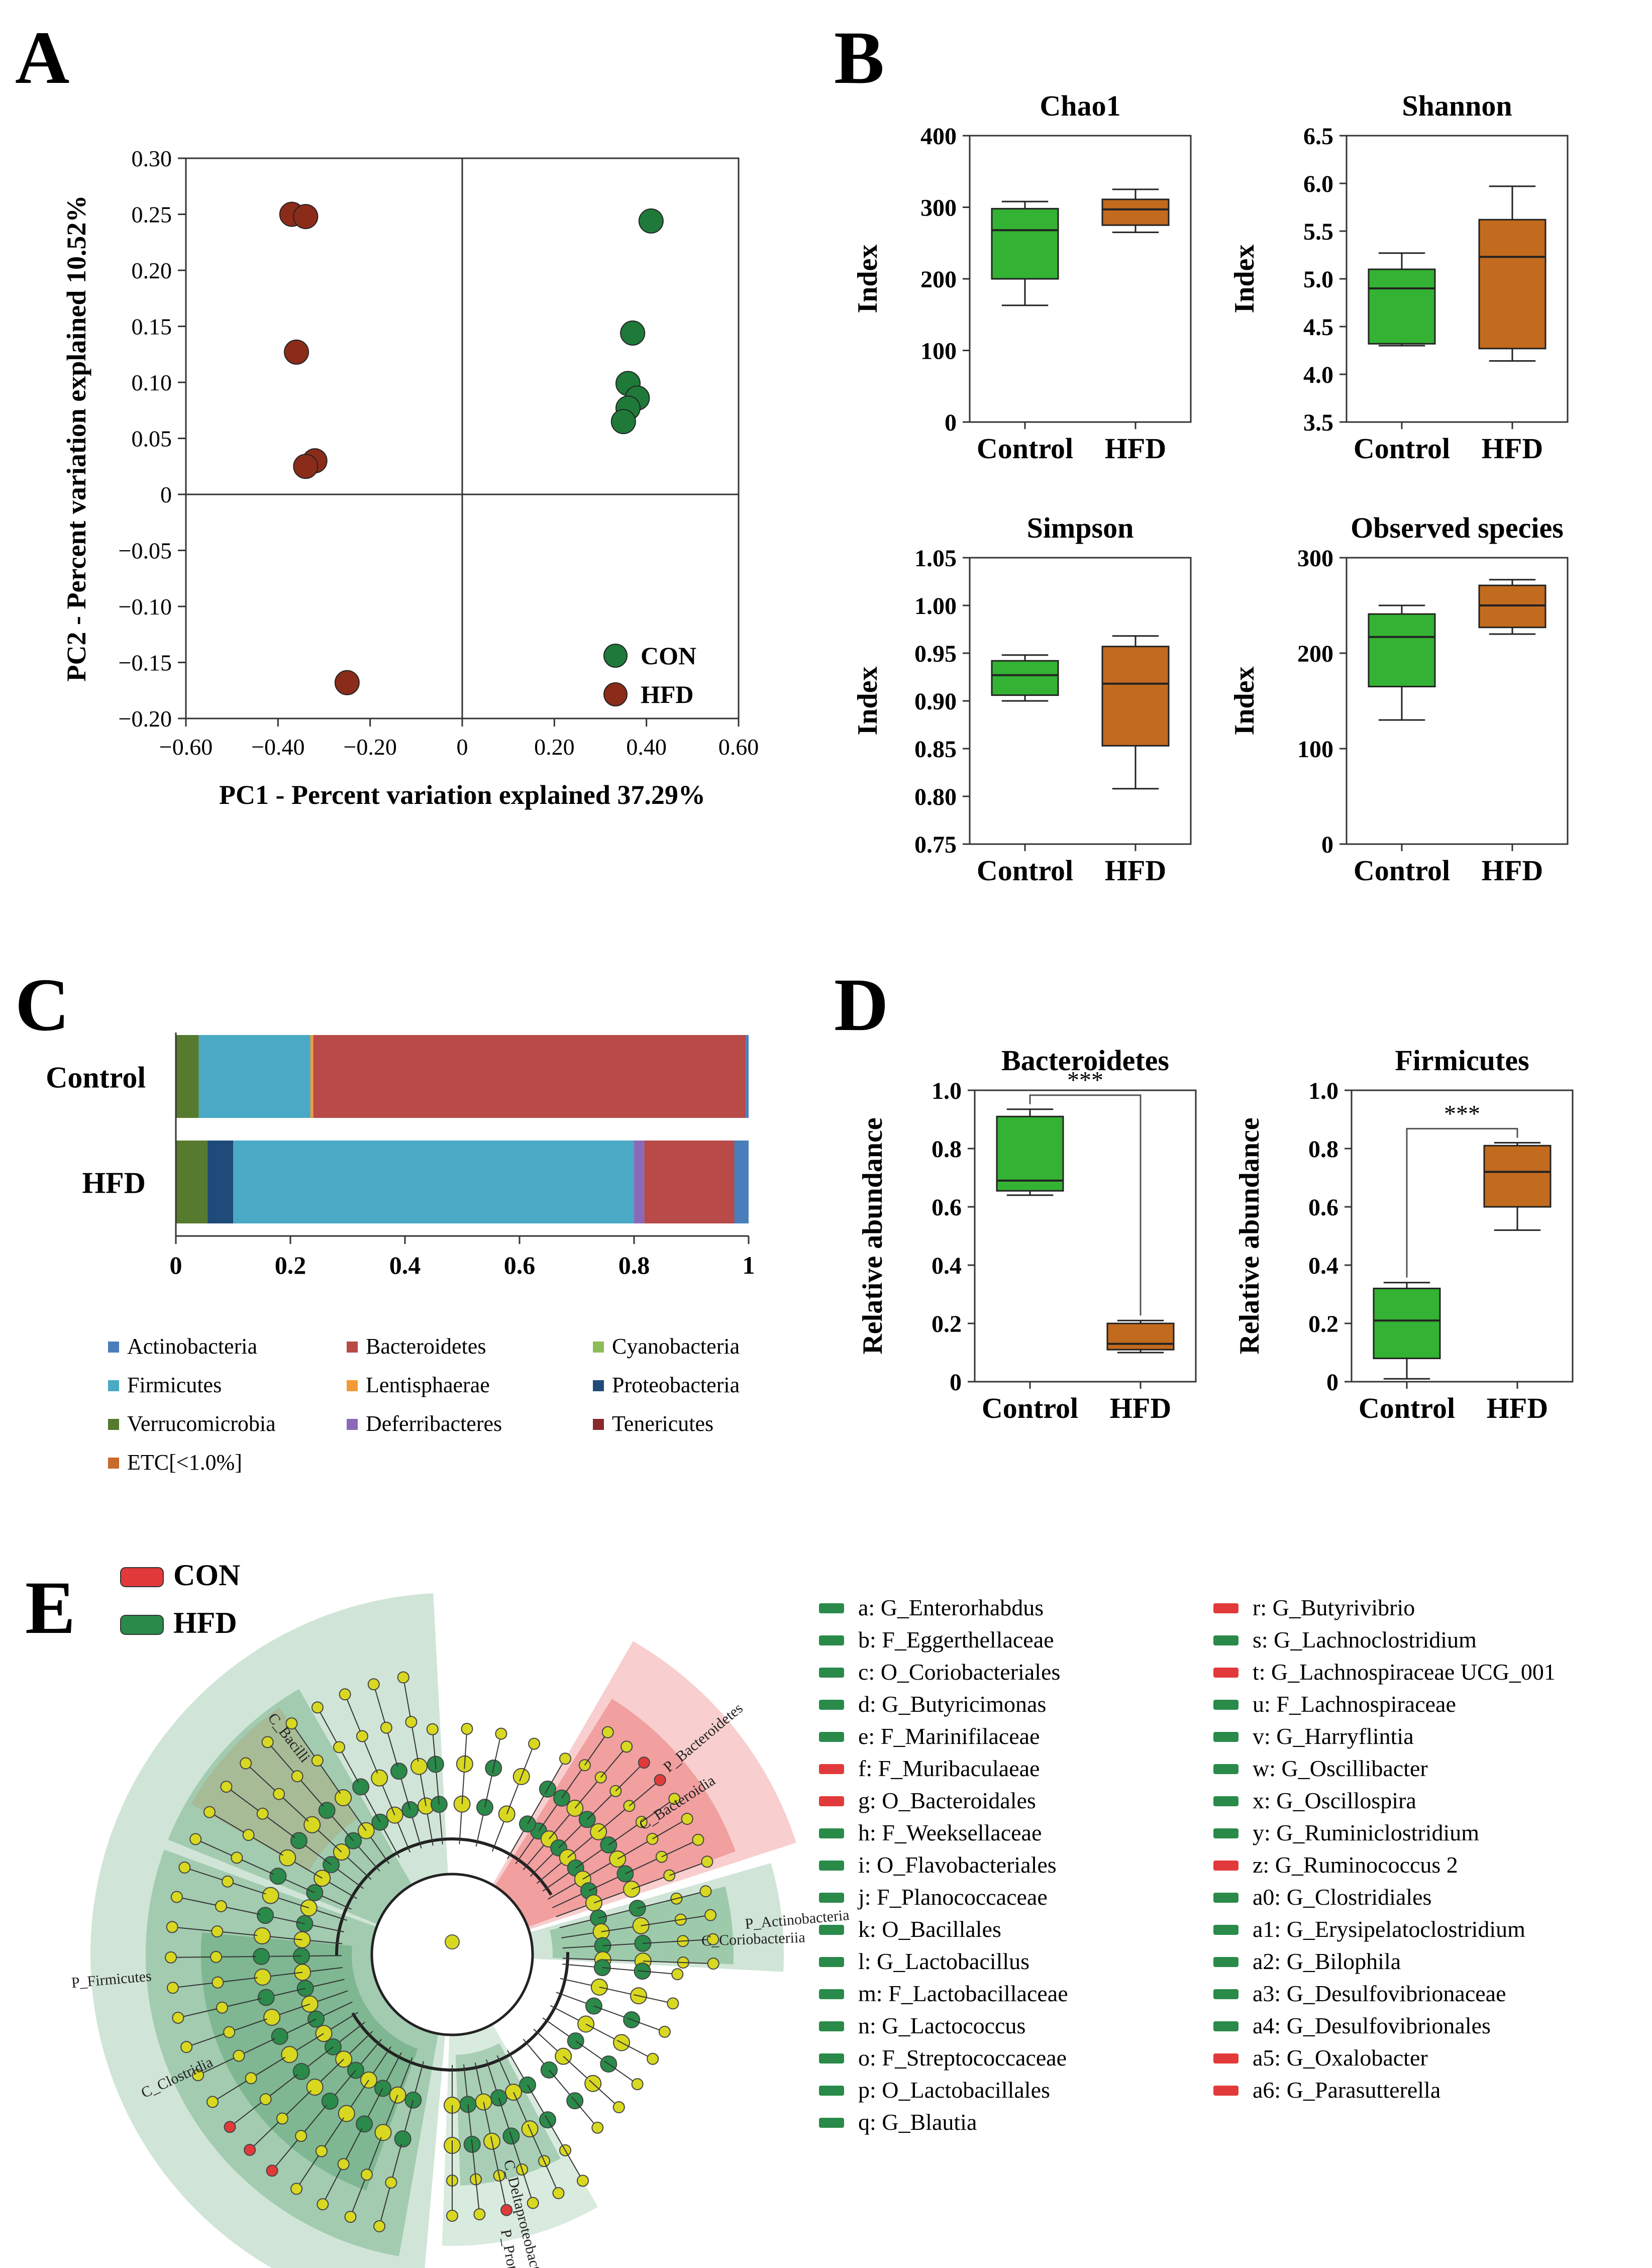 The height and width of the screenshot is (2268, 1652). Describe the element at coordinates (963, 1994) in the screenshot. I see `key-label: m: F_Lactobacillaceae` at that location.